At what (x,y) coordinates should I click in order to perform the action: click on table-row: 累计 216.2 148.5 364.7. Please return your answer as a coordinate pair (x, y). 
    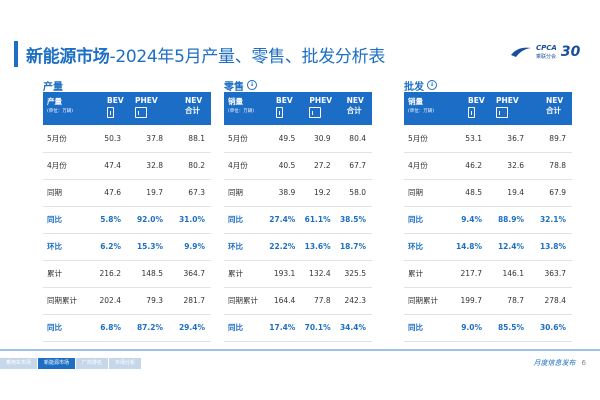
    Looking at the image, I should click on (127, 274).